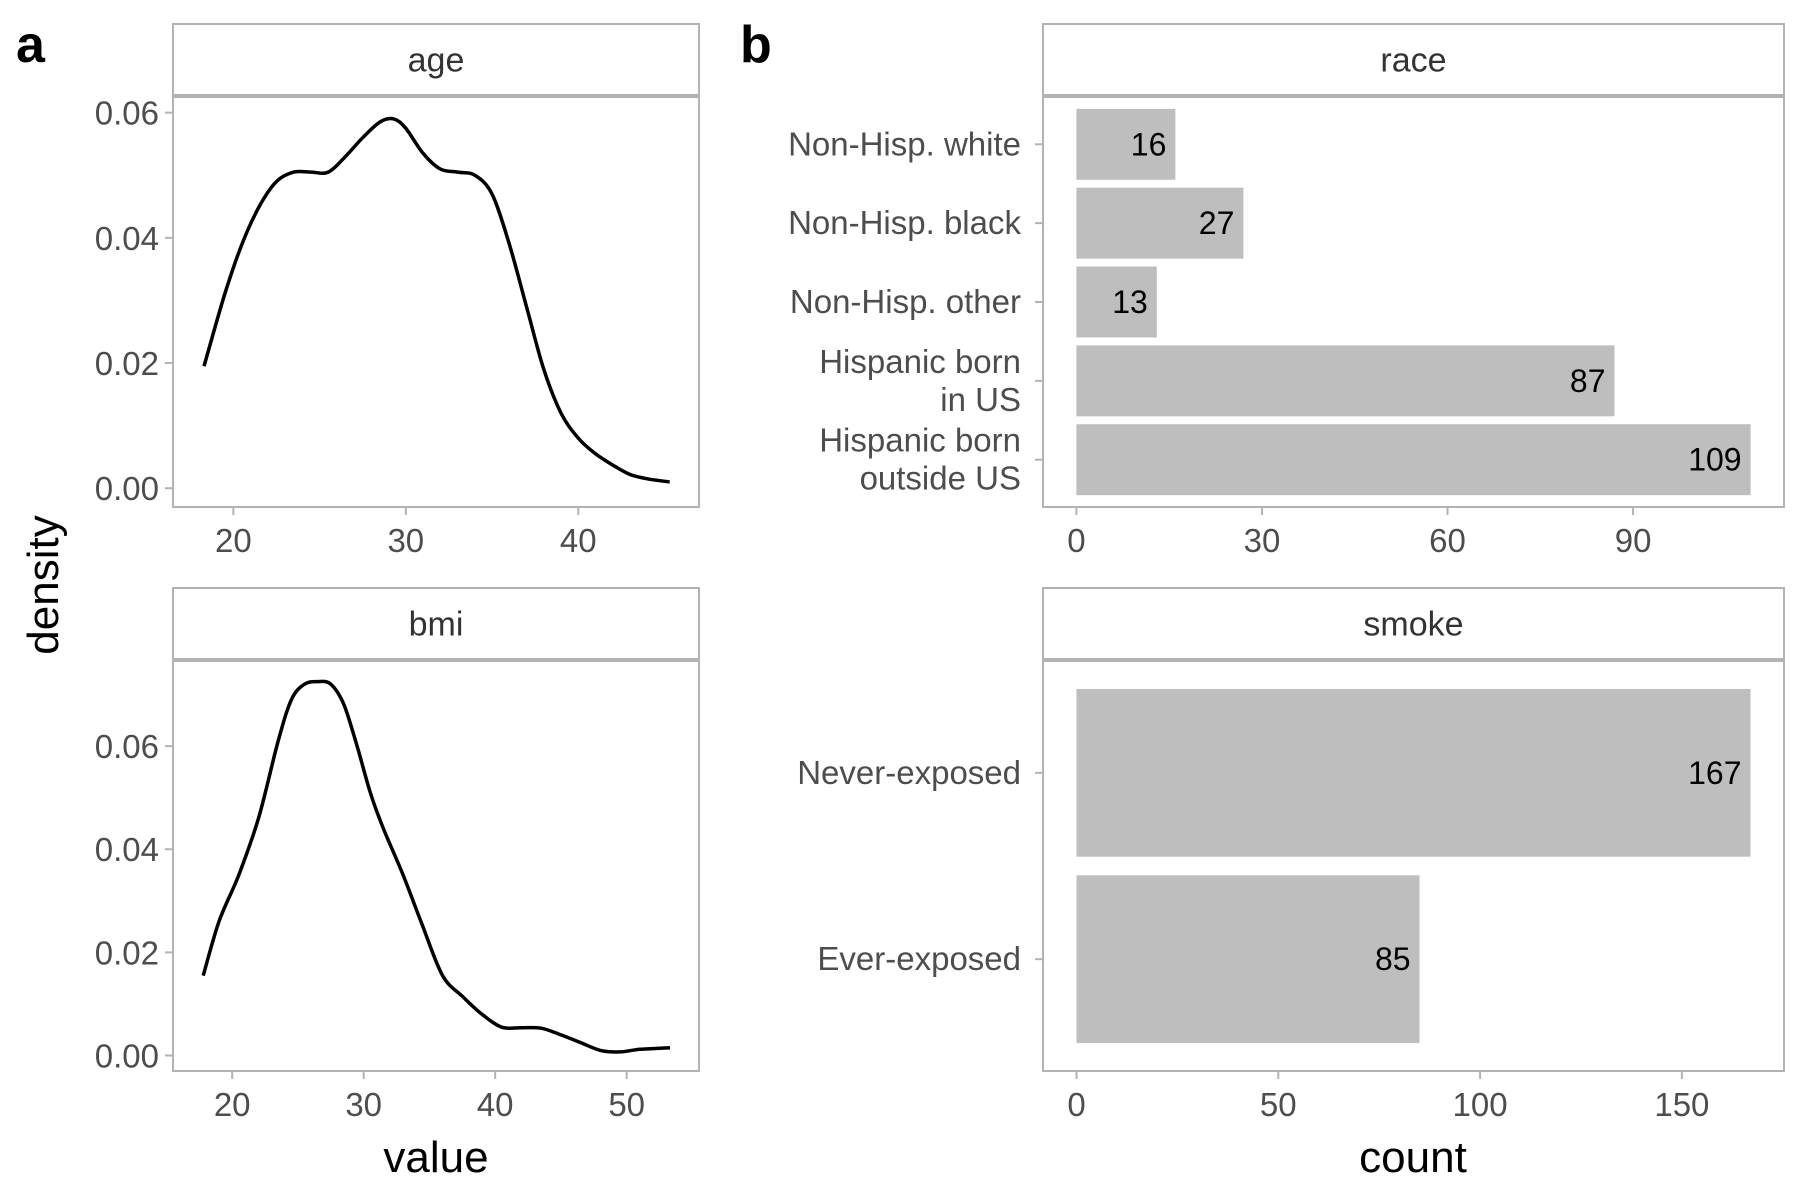  What do you see at coordinates (1633, 540) in the screenshot?
I see `race-x-tick-label: 90` at bounding box center [1633, 540].